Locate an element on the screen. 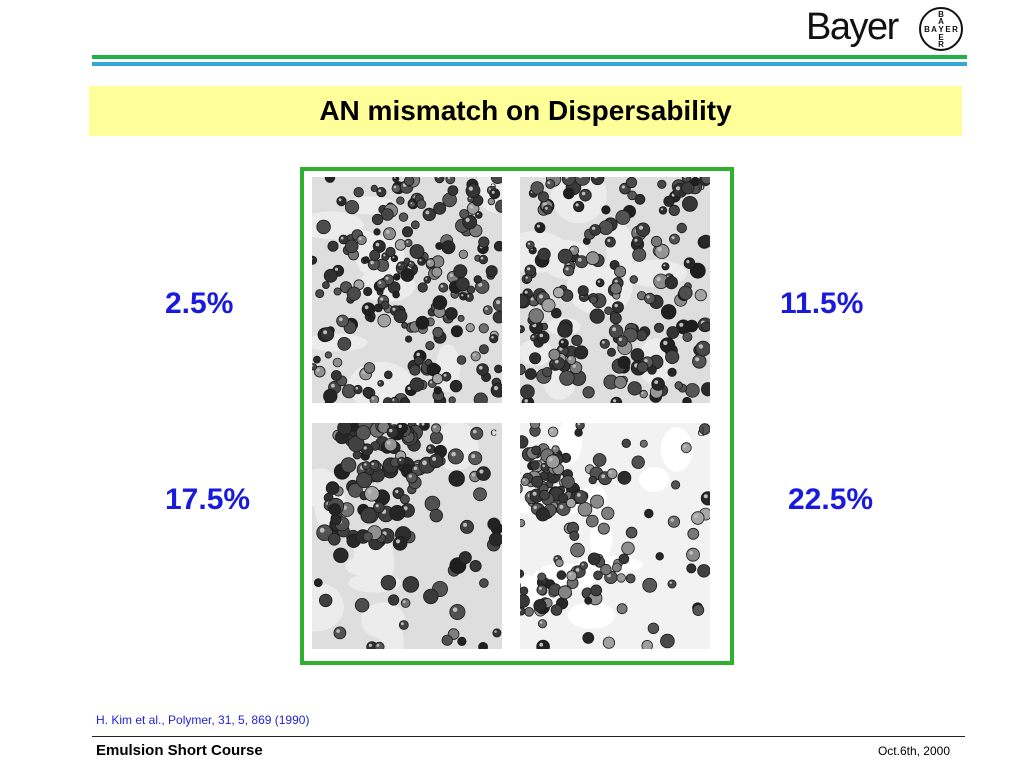  footer-rule is located at coordinates (528, 736).